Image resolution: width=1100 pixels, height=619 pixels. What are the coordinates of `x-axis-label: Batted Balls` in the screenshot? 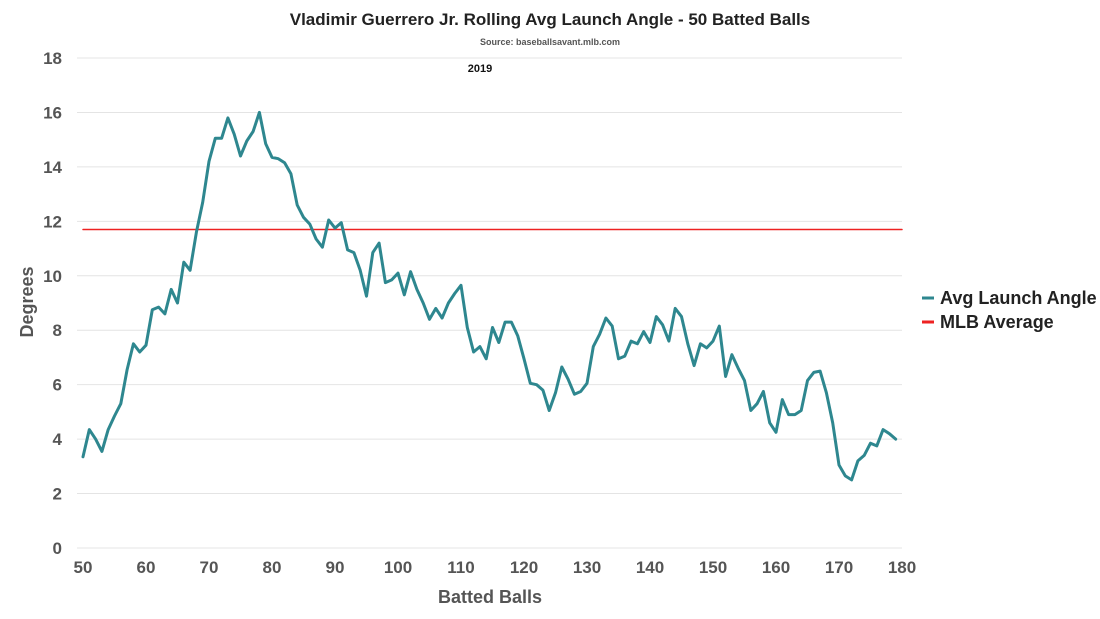 It's located at (490, 597).